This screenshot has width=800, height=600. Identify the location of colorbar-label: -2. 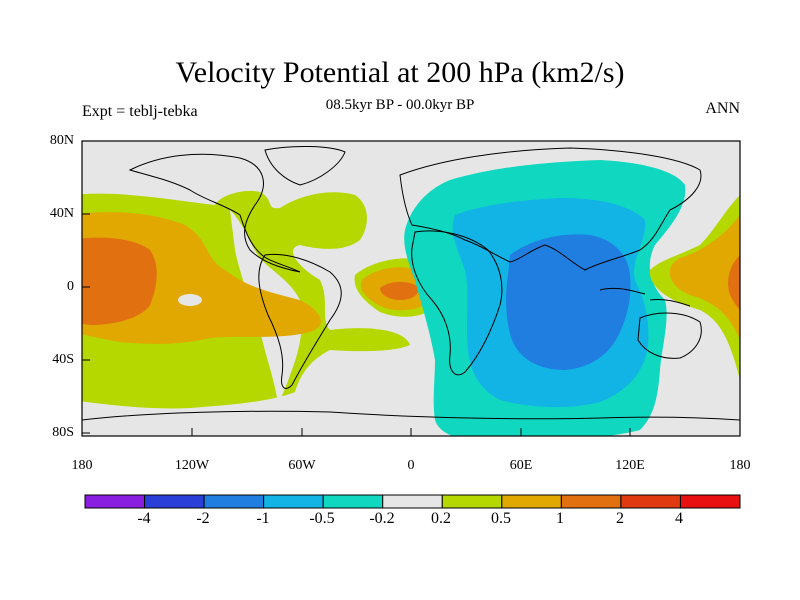
(203, 518).